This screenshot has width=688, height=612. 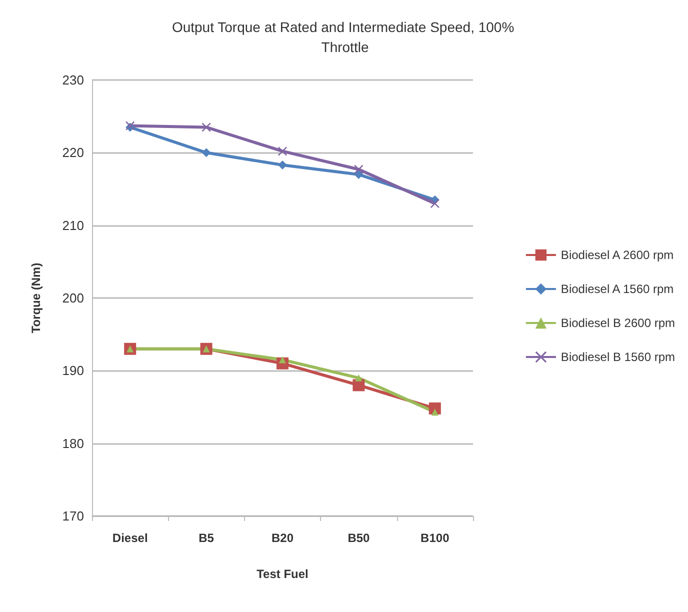 I want to click on legend-label: Biodiesel A 1560 rpm, so click(x=617, y=289).